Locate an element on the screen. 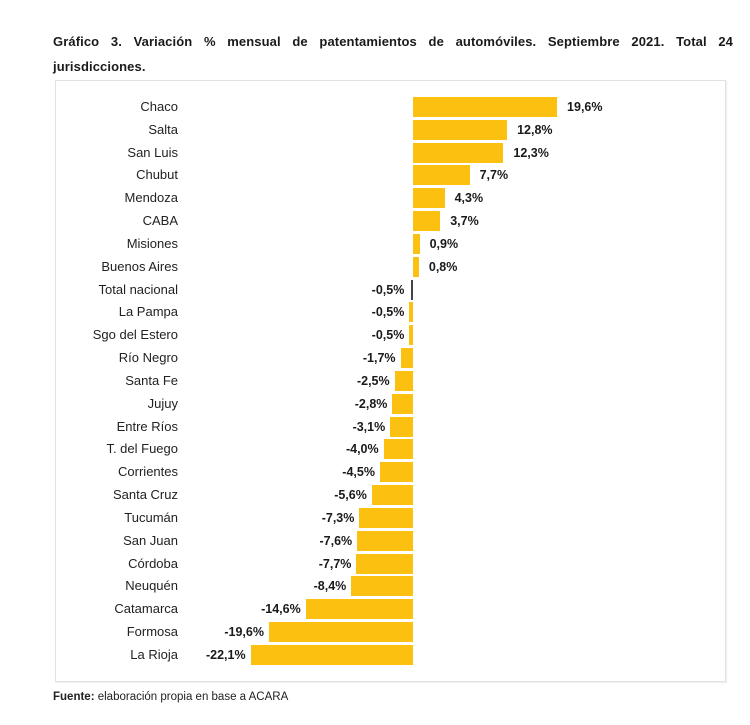  value-label: 12,8% is located at coordinates (535, 129).